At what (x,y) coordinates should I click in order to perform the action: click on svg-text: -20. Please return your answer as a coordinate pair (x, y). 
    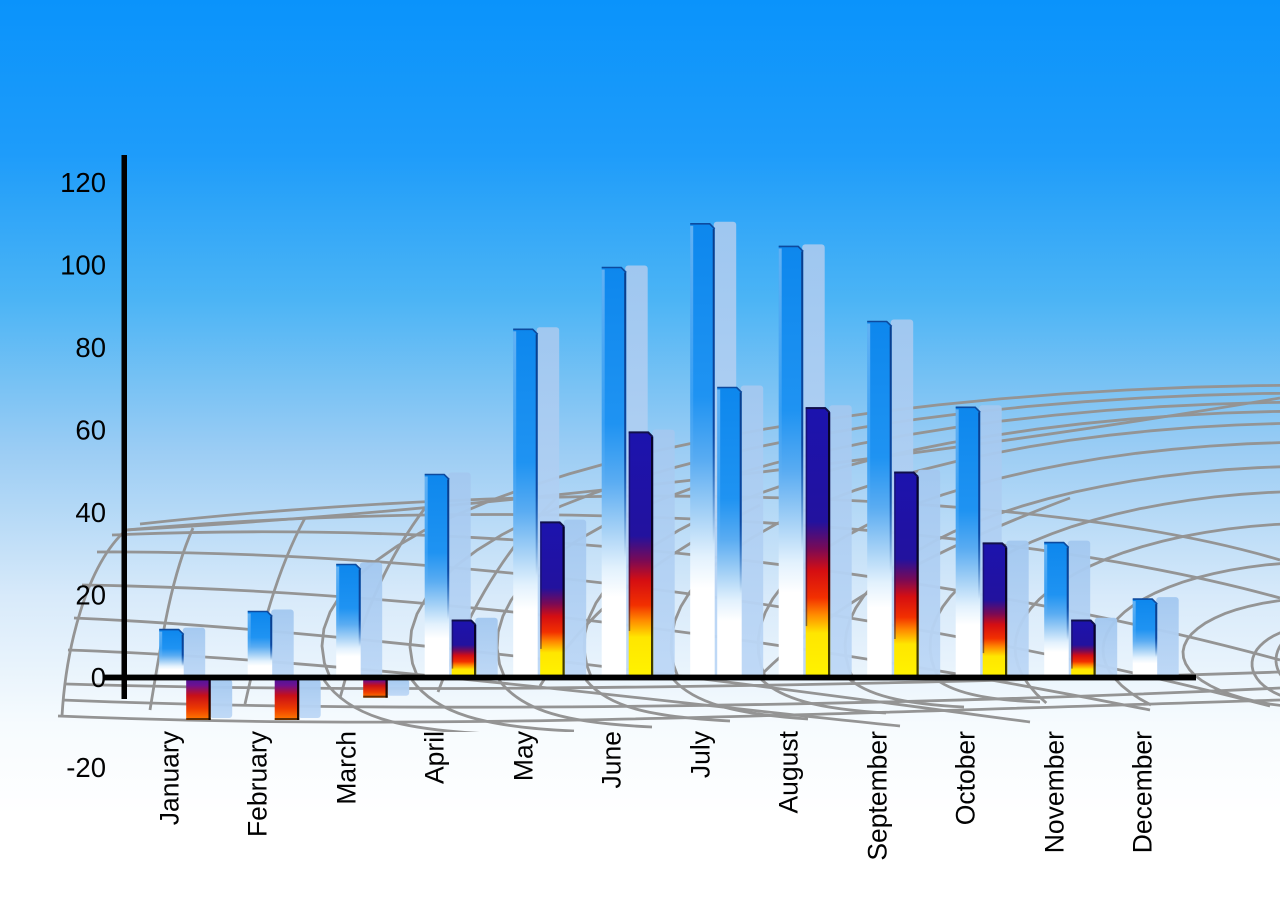
    Looking at the image, I should click on (86, 767).